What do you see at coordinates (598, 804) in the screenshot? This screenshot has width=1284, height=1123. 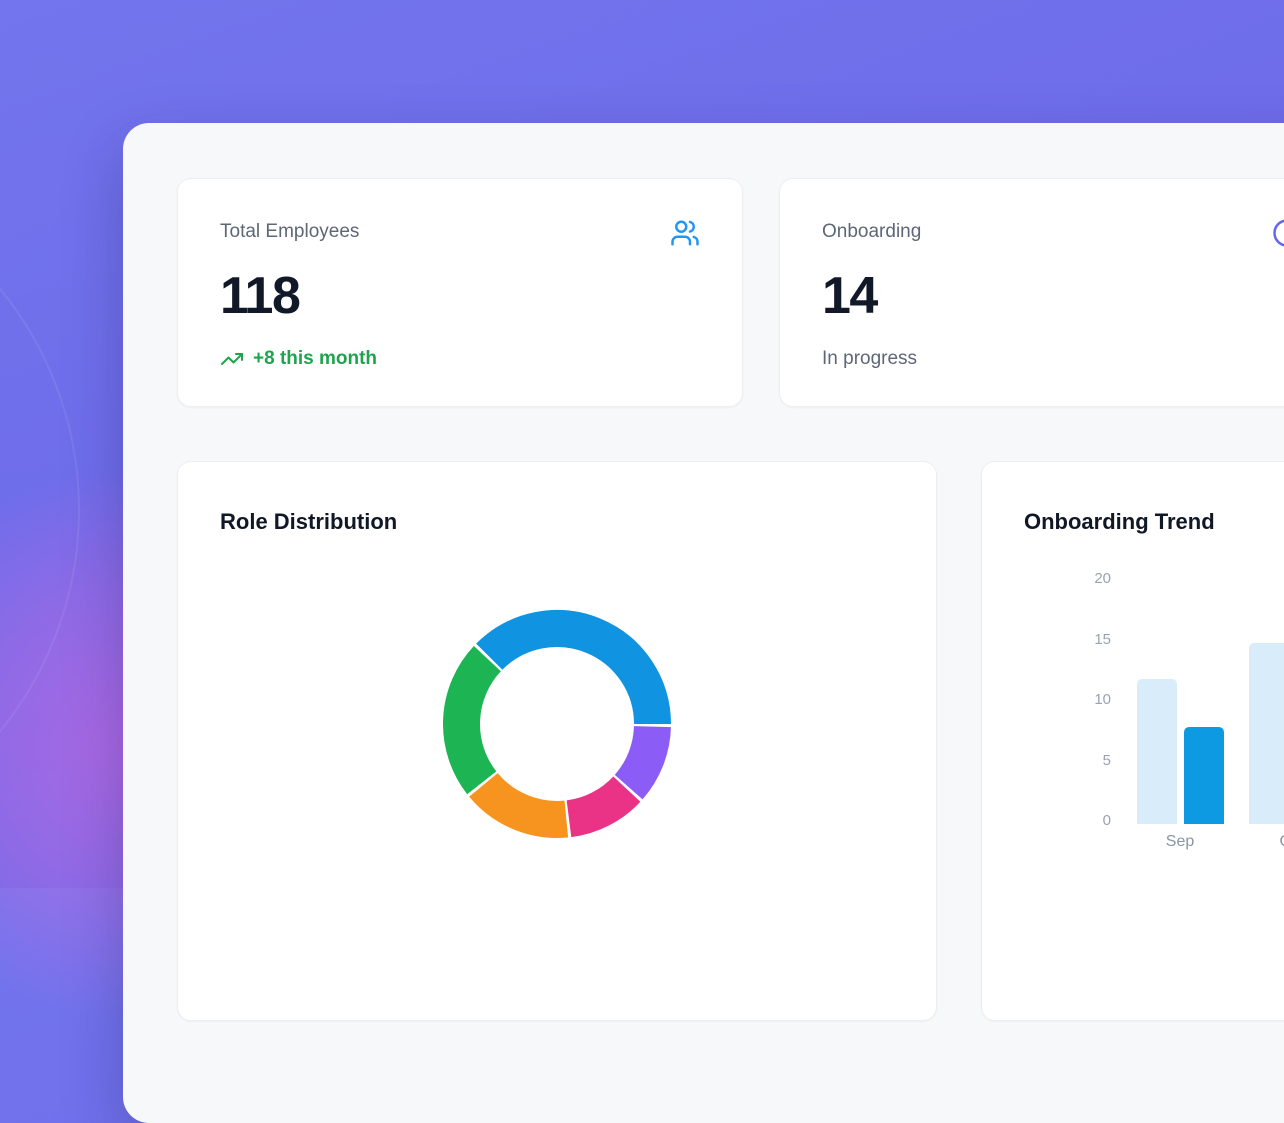 I see `donut-segment-pink` at bounding box center [598, 804].